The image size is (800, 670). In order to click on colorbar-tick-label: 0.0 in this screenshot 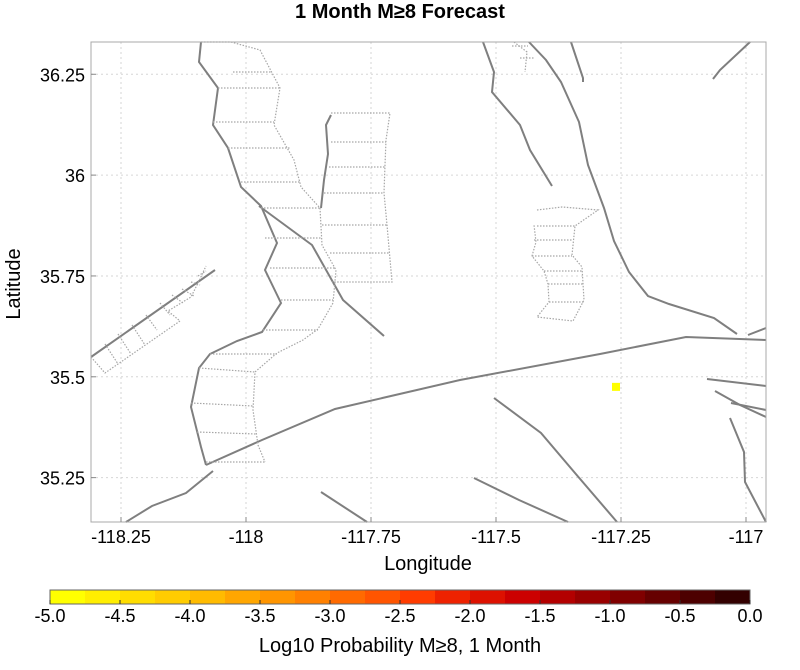, I will do `click(749, 616)`.